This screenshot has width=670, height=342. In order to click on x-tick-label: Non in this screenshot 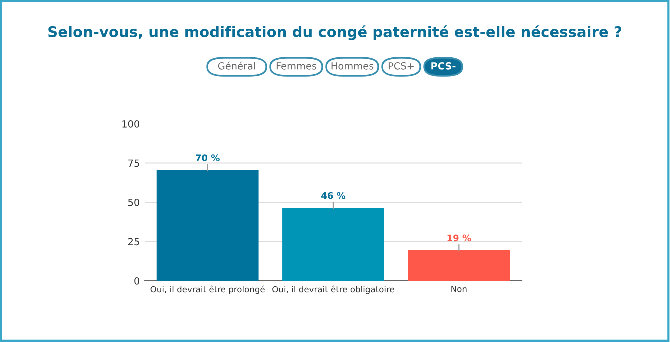, I will do `click(459, 289)`.